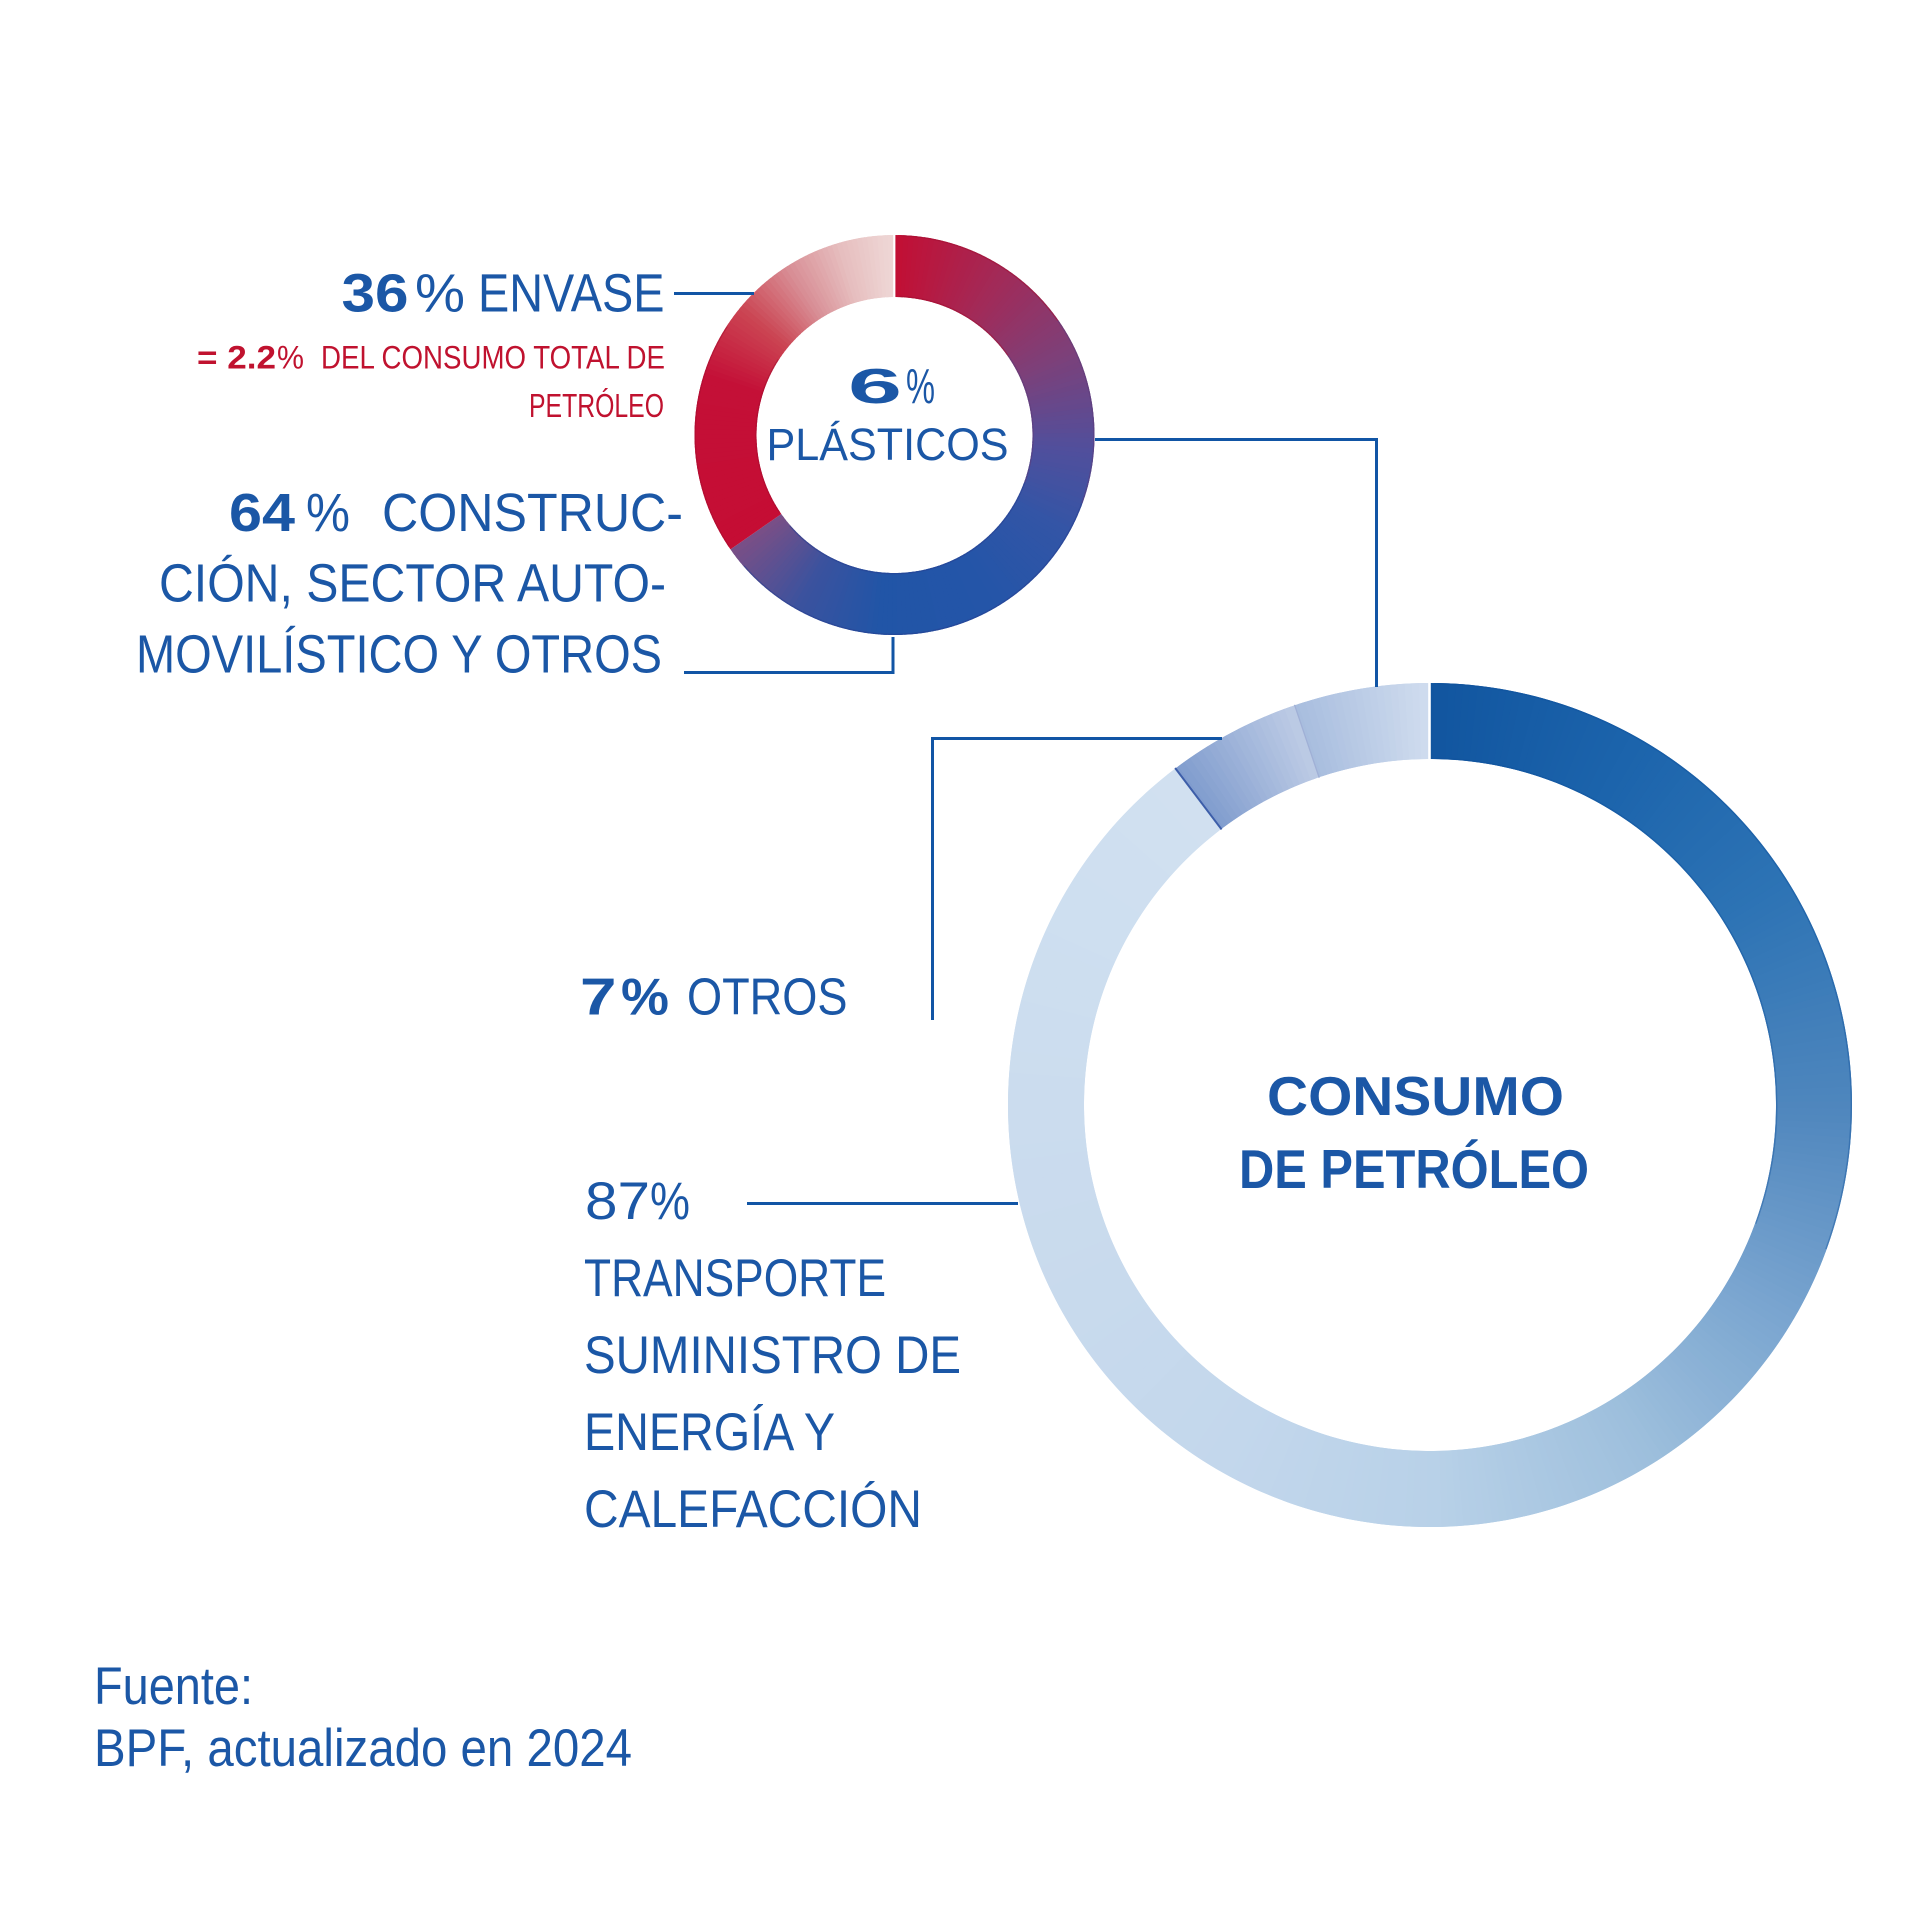 This screenshot has height=1925, width=1920. I want to click on svg-text: DEL CONSUMO TOTAL DE, so click(493, 358).